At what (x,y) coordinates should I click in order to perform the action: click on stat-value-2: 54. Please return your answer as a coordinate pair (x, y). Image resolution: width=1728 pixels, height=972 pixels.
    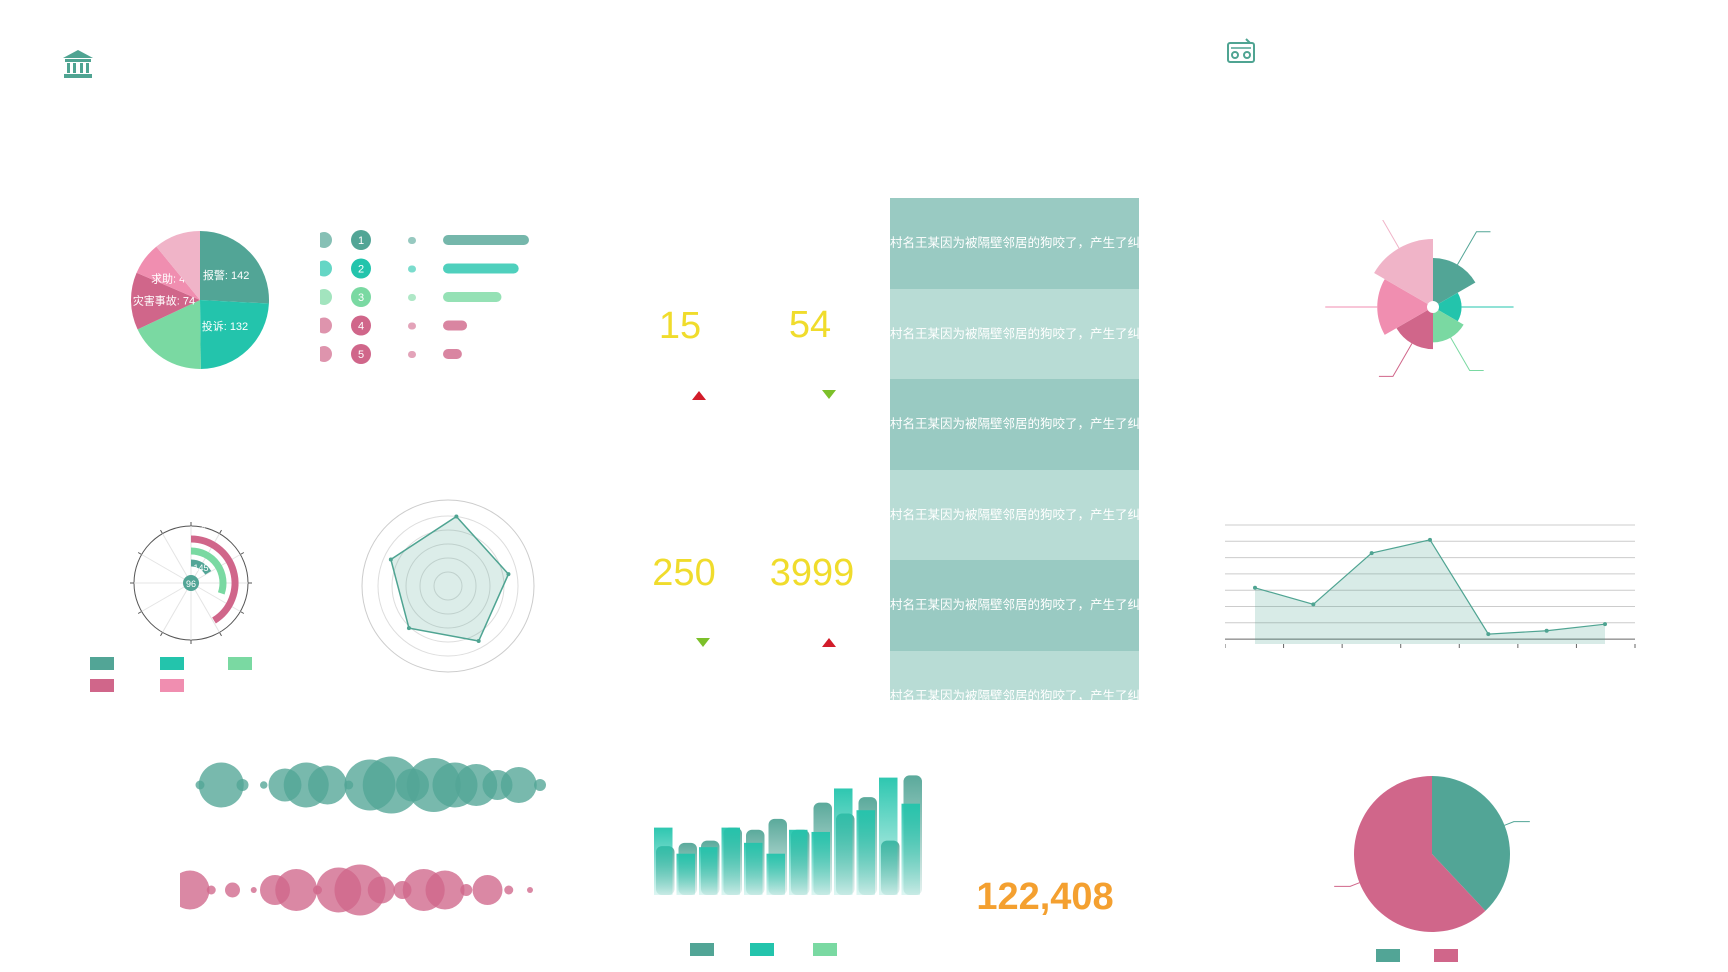
    Looking at the image, I should click on (810, 325).